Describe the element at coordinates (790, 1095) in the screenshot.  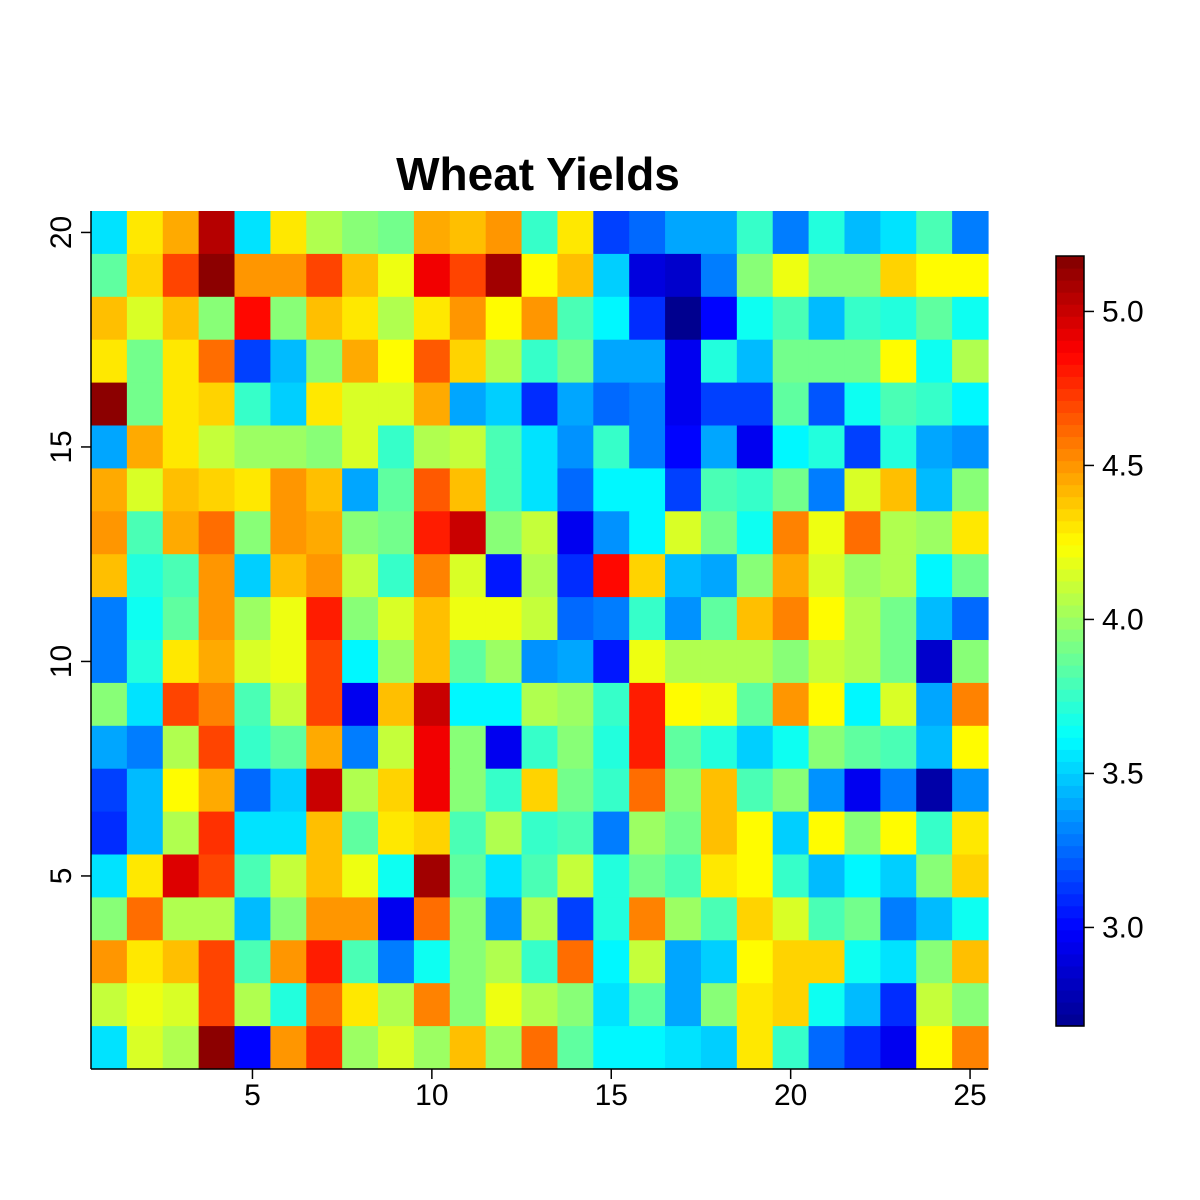
I see `x-tick-label: 20` at that location.